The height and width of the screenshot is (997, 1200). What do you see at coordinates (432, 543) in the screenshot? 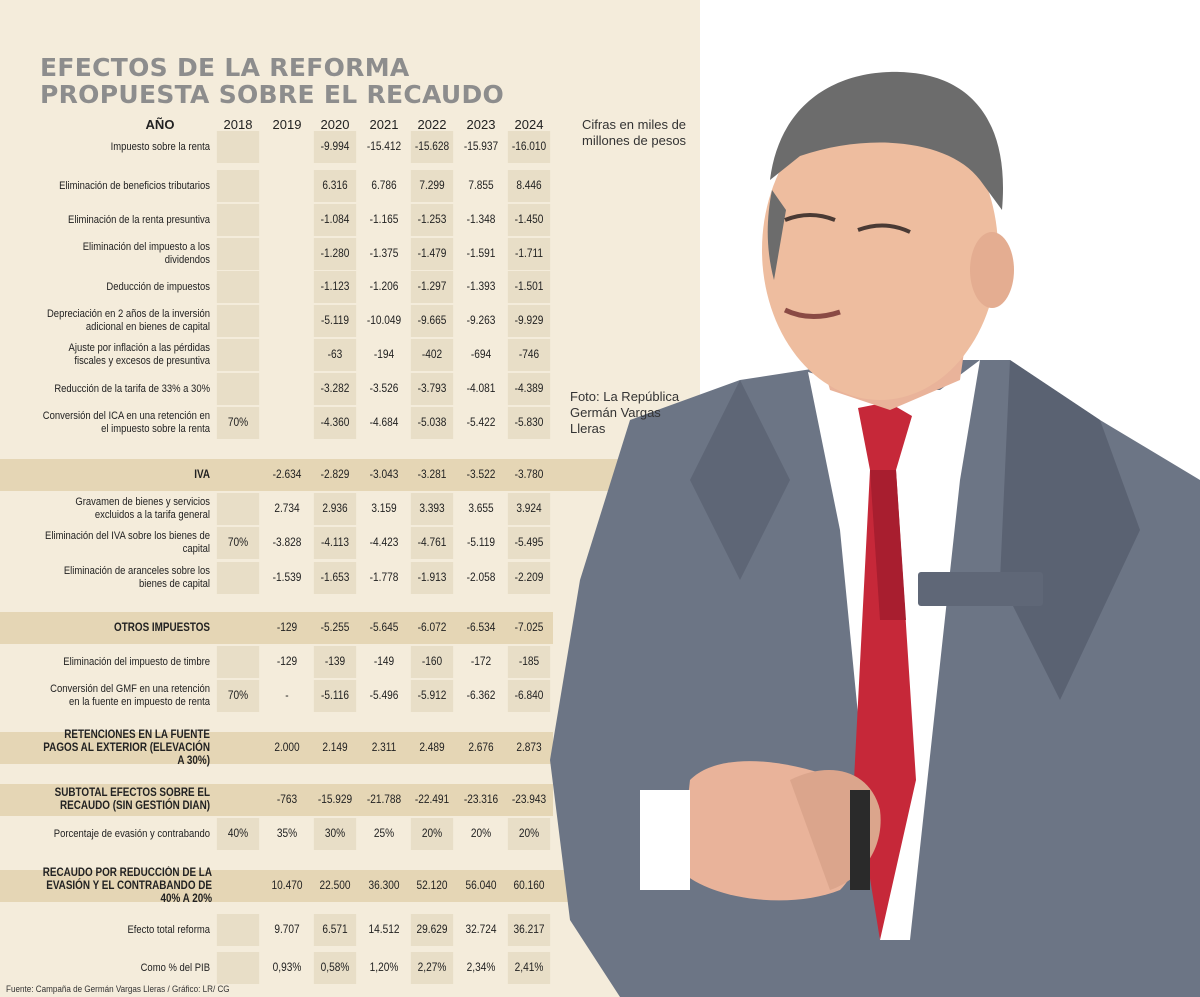
I see `cell-2022: -4.761` at bounding box center [432, 543].